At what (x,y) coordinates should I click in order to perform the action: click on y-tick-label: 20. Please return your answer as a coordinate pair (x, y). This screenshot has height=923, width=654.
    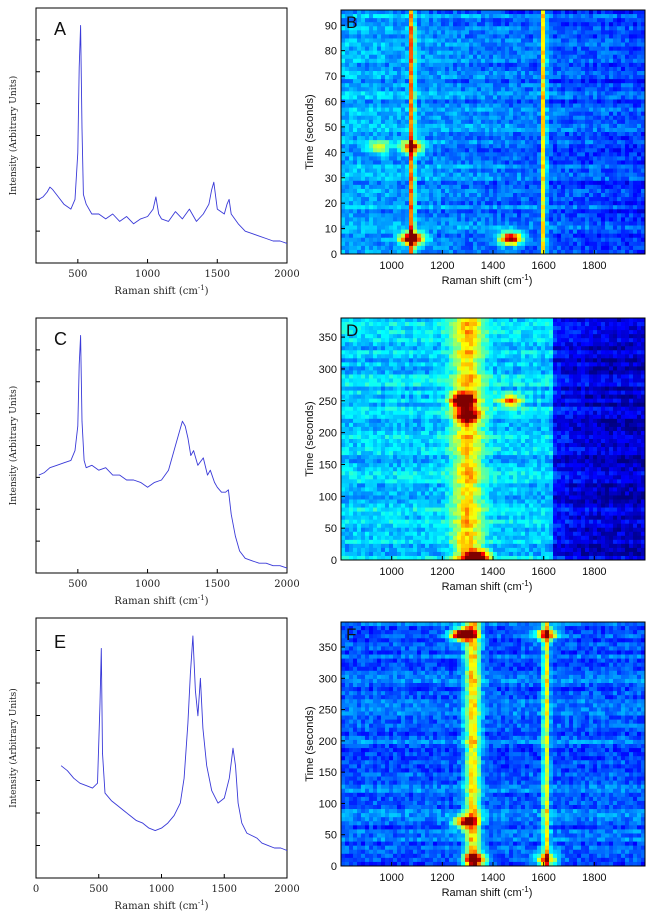
    Looking at the image, I should click on (331, 204).